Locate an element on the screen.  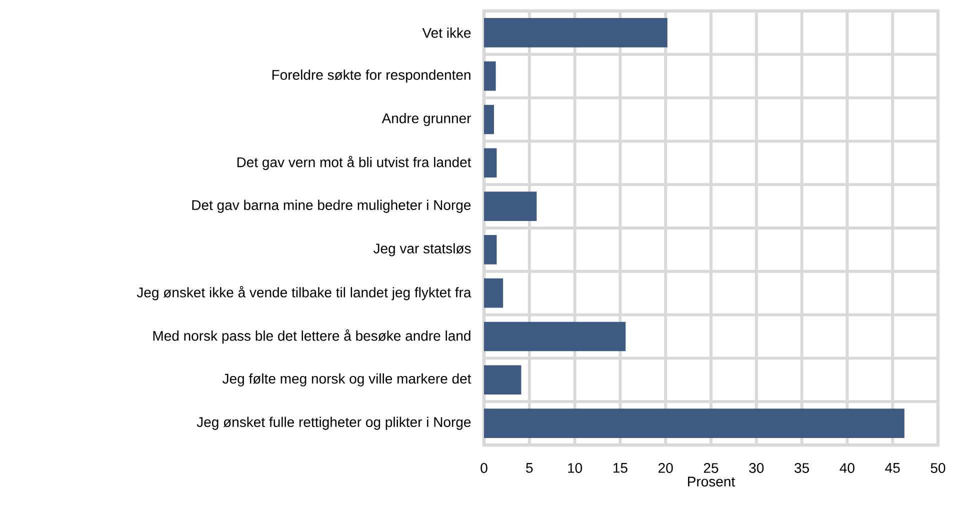
y-tick-label: Jeg ønsket fulle rettigheter og plikter i Norge is located at coordinates (333, 423).